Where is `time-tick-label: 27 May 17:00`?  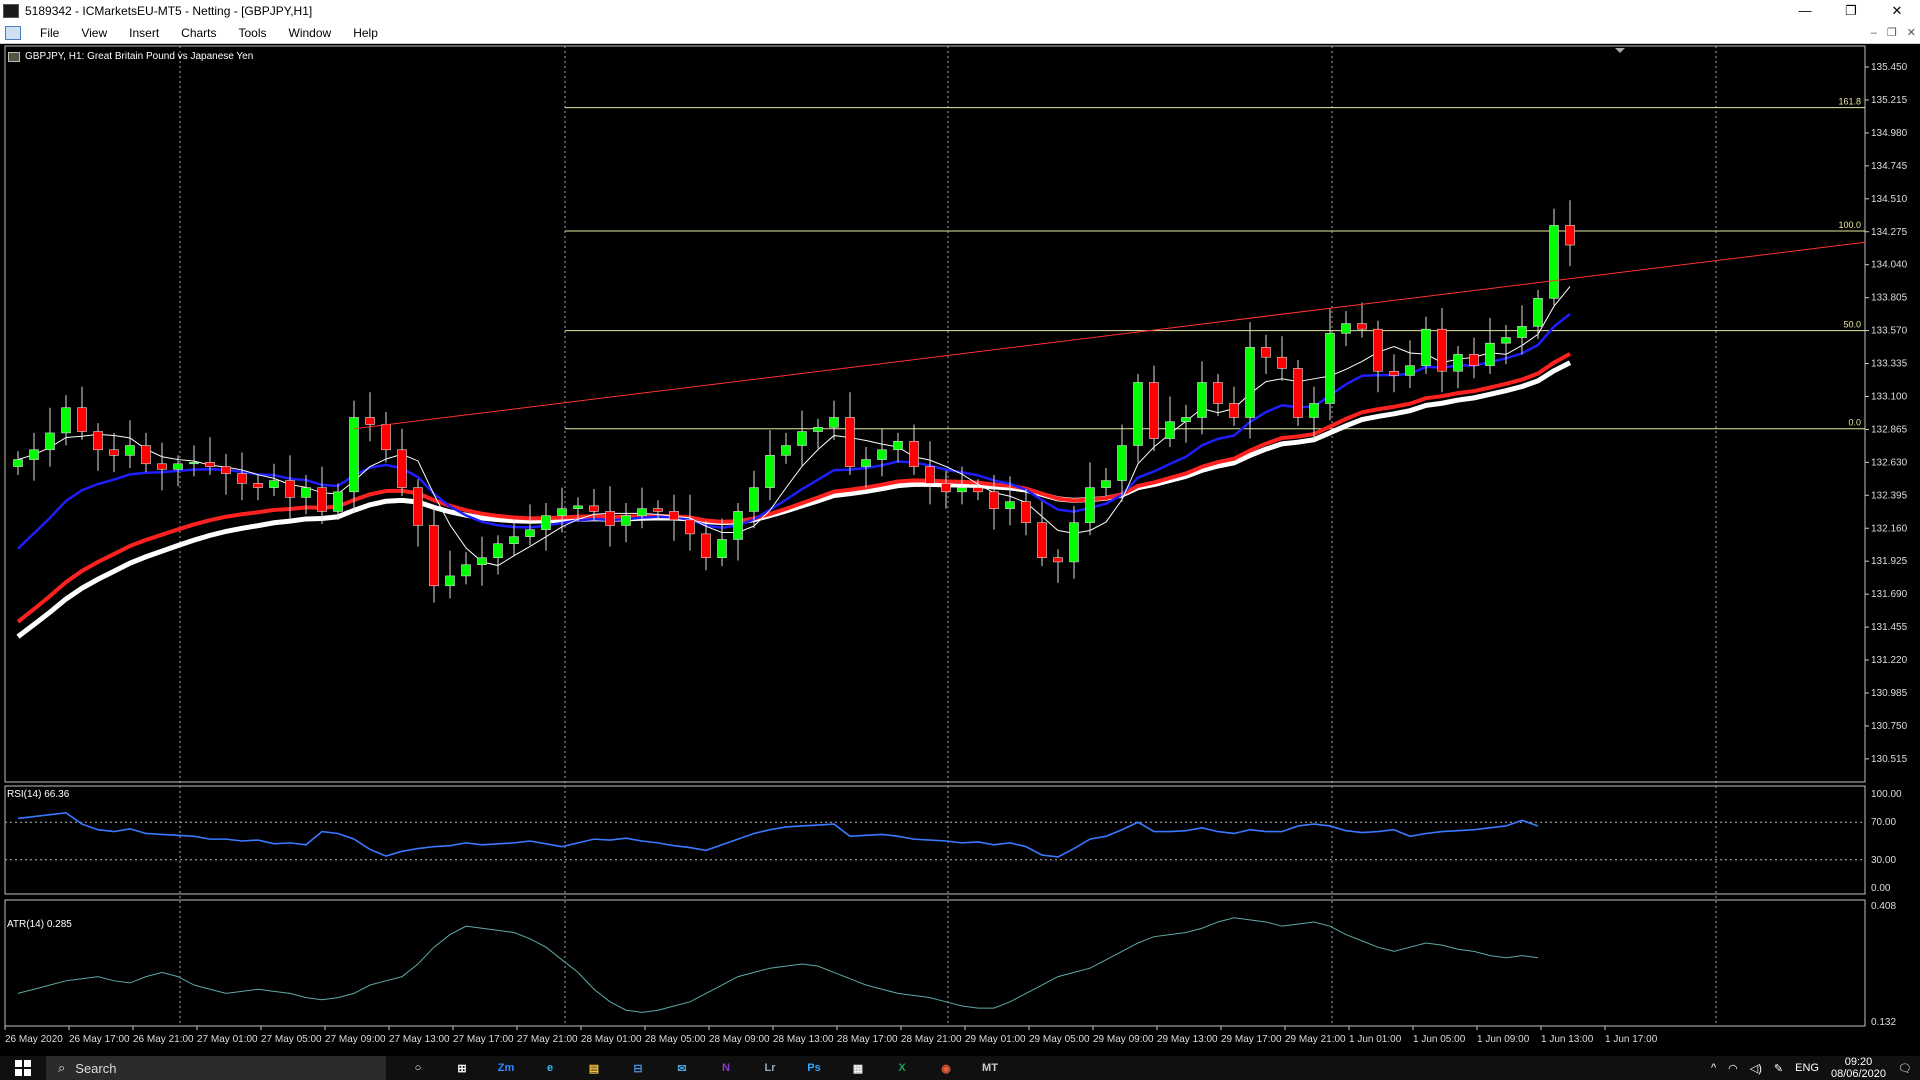
time-tick-label: 27 May 17:00 is located at coordinates (483, 1039).